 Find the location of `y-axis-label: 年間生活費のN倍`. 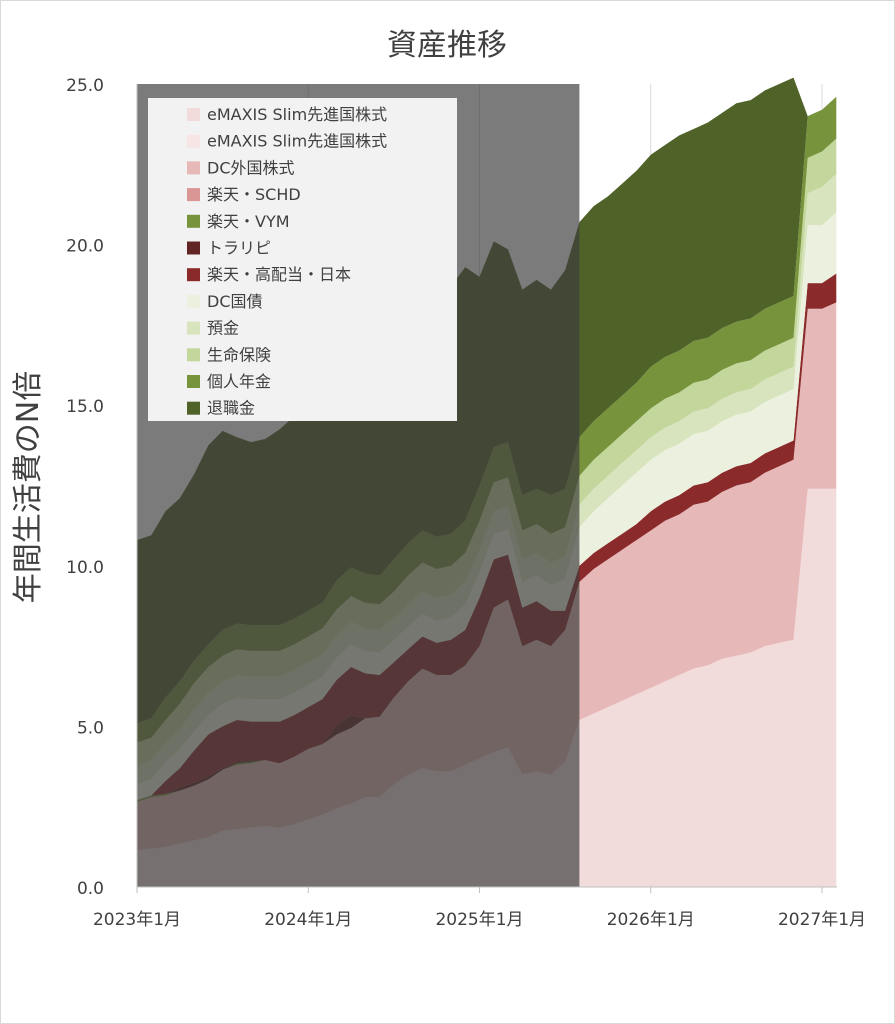

y-axis-label: 年間生活費のN倍 is located at coordinates (28, 487).